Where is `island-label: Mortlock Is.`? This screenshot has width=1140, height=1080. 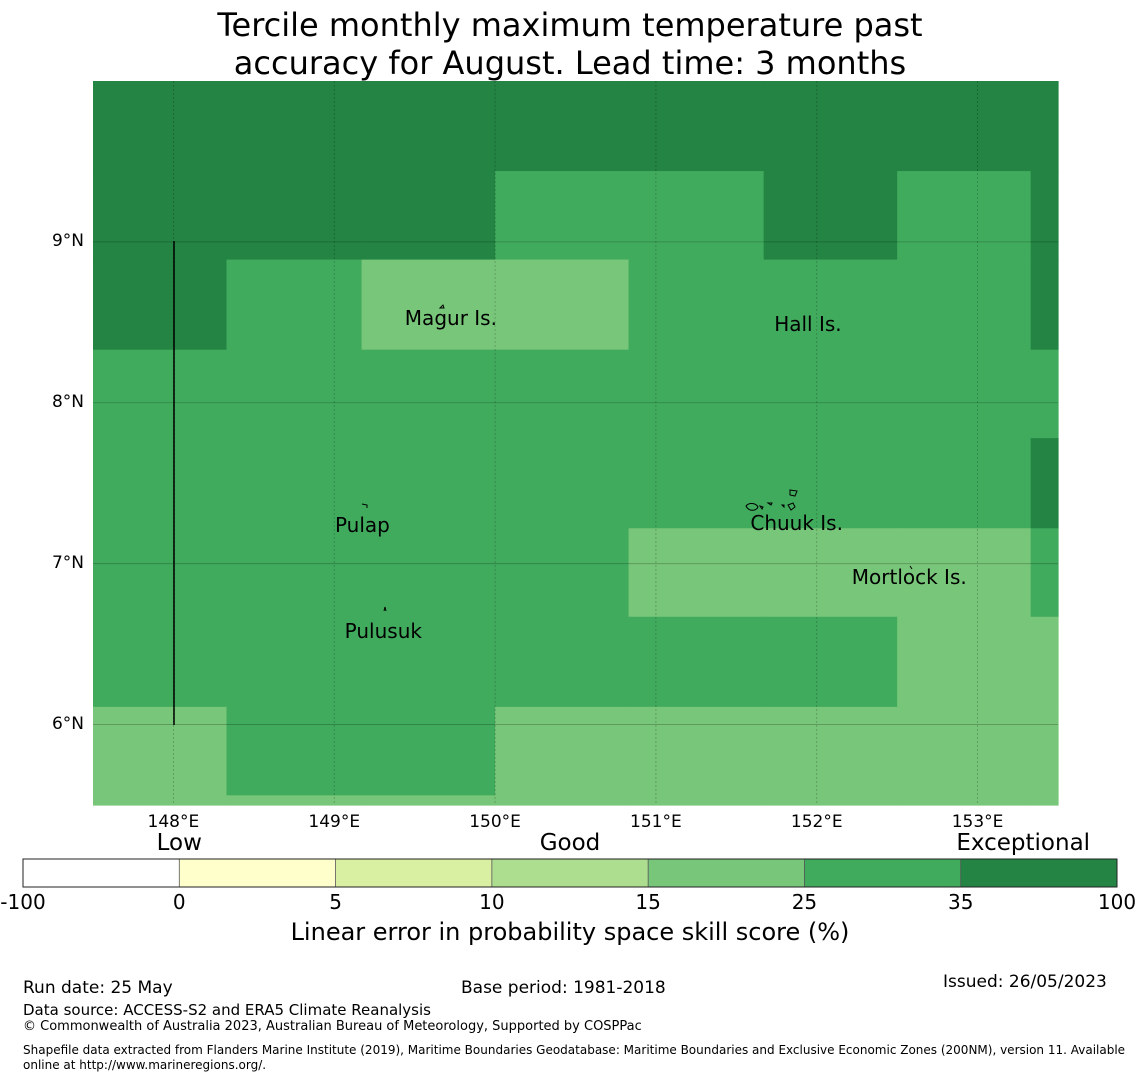
island-label: Mortlock Is. is located at coordinates (909, 576).